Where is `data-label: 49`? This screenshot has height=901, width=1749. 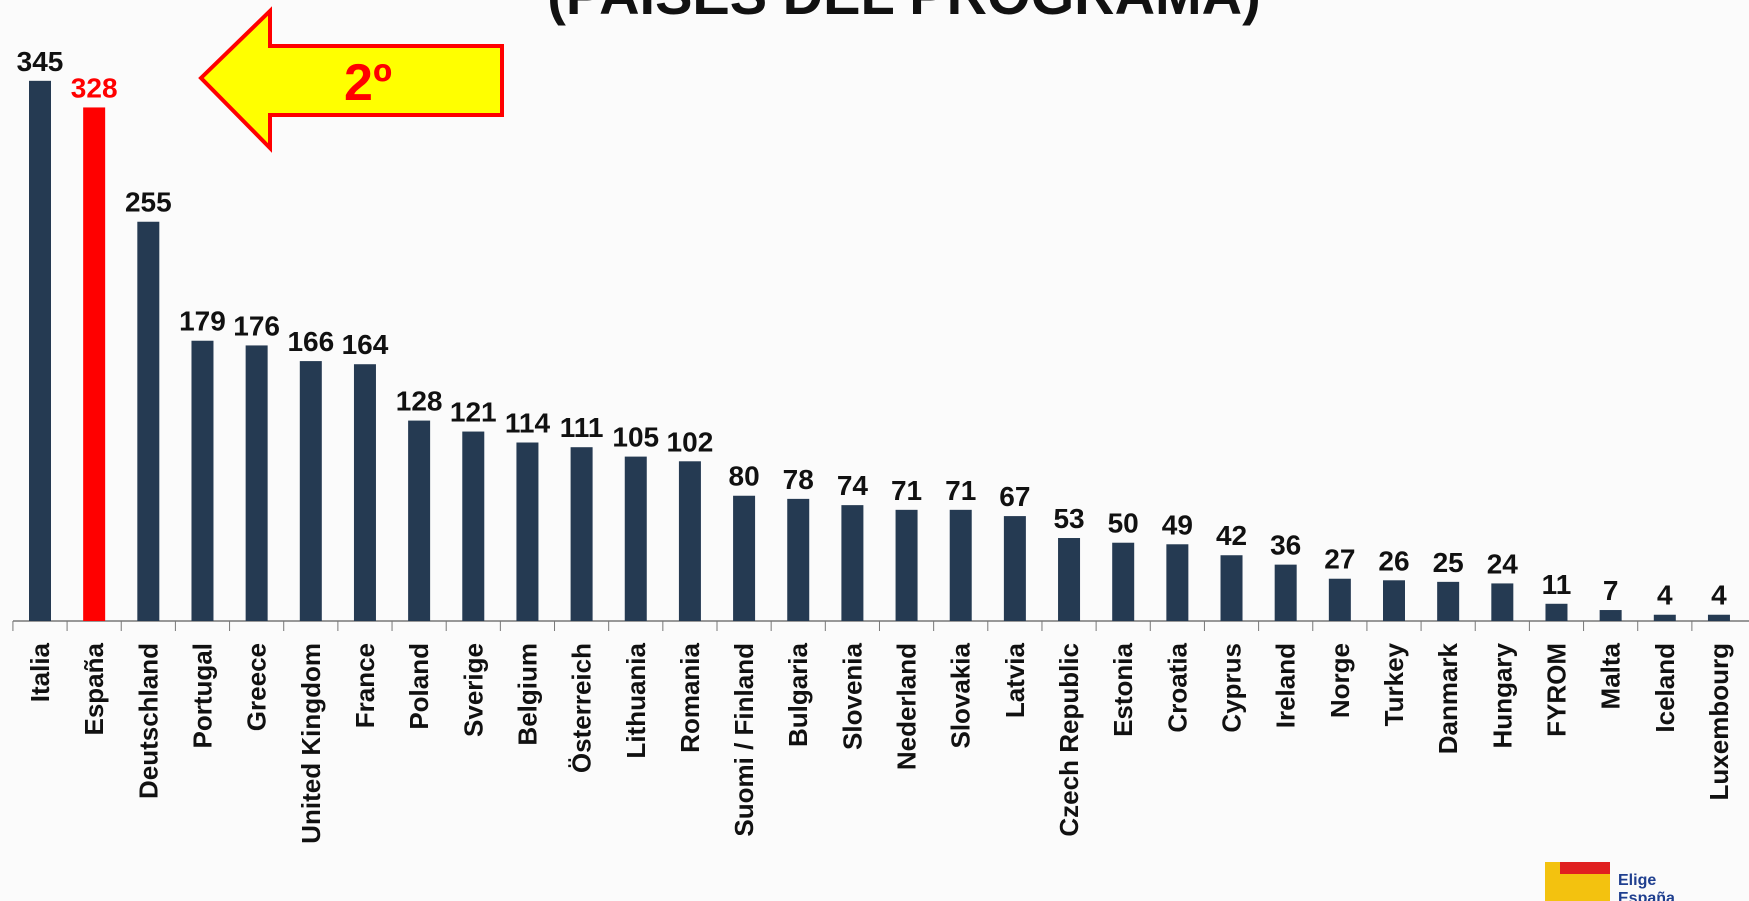 data-label: 49 is located at coordinates (1177, 524).